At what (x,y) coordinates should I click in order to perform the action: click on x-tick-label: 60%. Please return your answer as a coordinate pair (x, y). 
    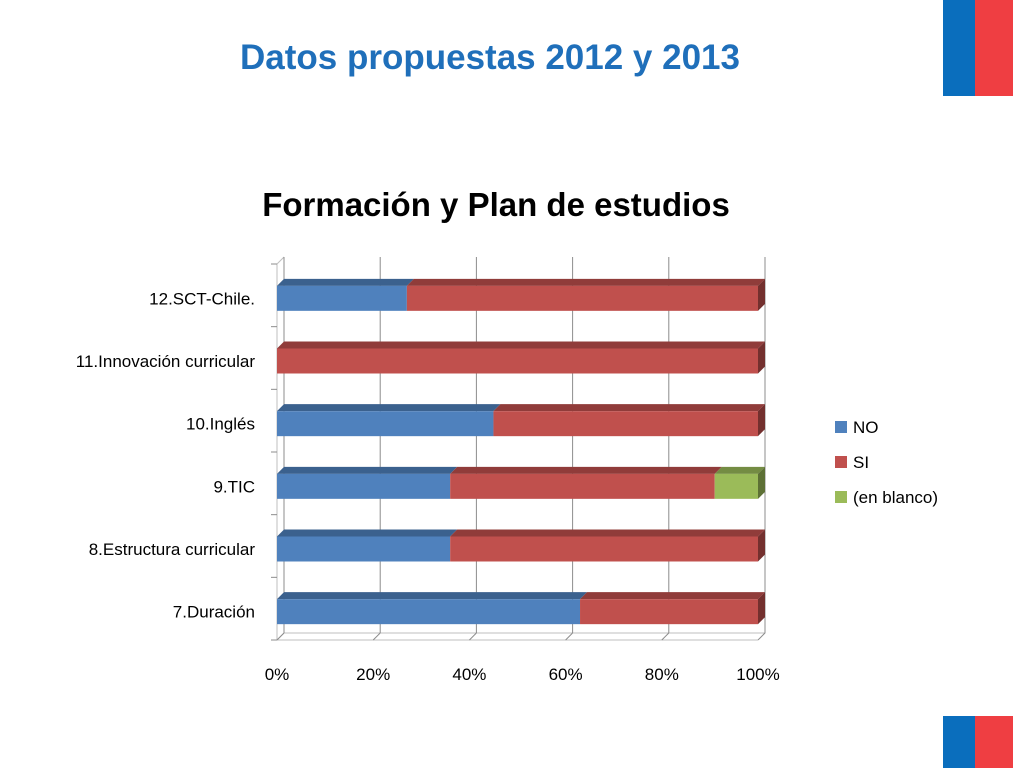
    Looking at the image, I should click on (566, 674).